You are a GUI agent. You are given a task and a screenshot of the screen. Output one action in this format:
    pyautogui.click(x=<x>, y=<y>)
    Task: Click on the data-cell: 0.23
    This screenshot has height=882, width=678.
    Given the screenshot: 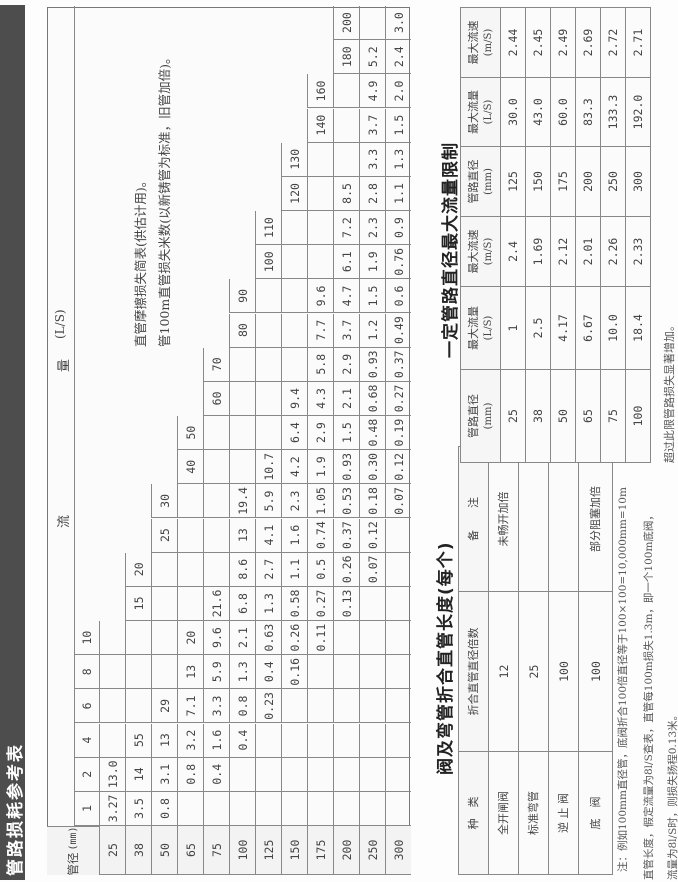 What is the action you would take?
    pyautogui.click(x=268, y=706)
    